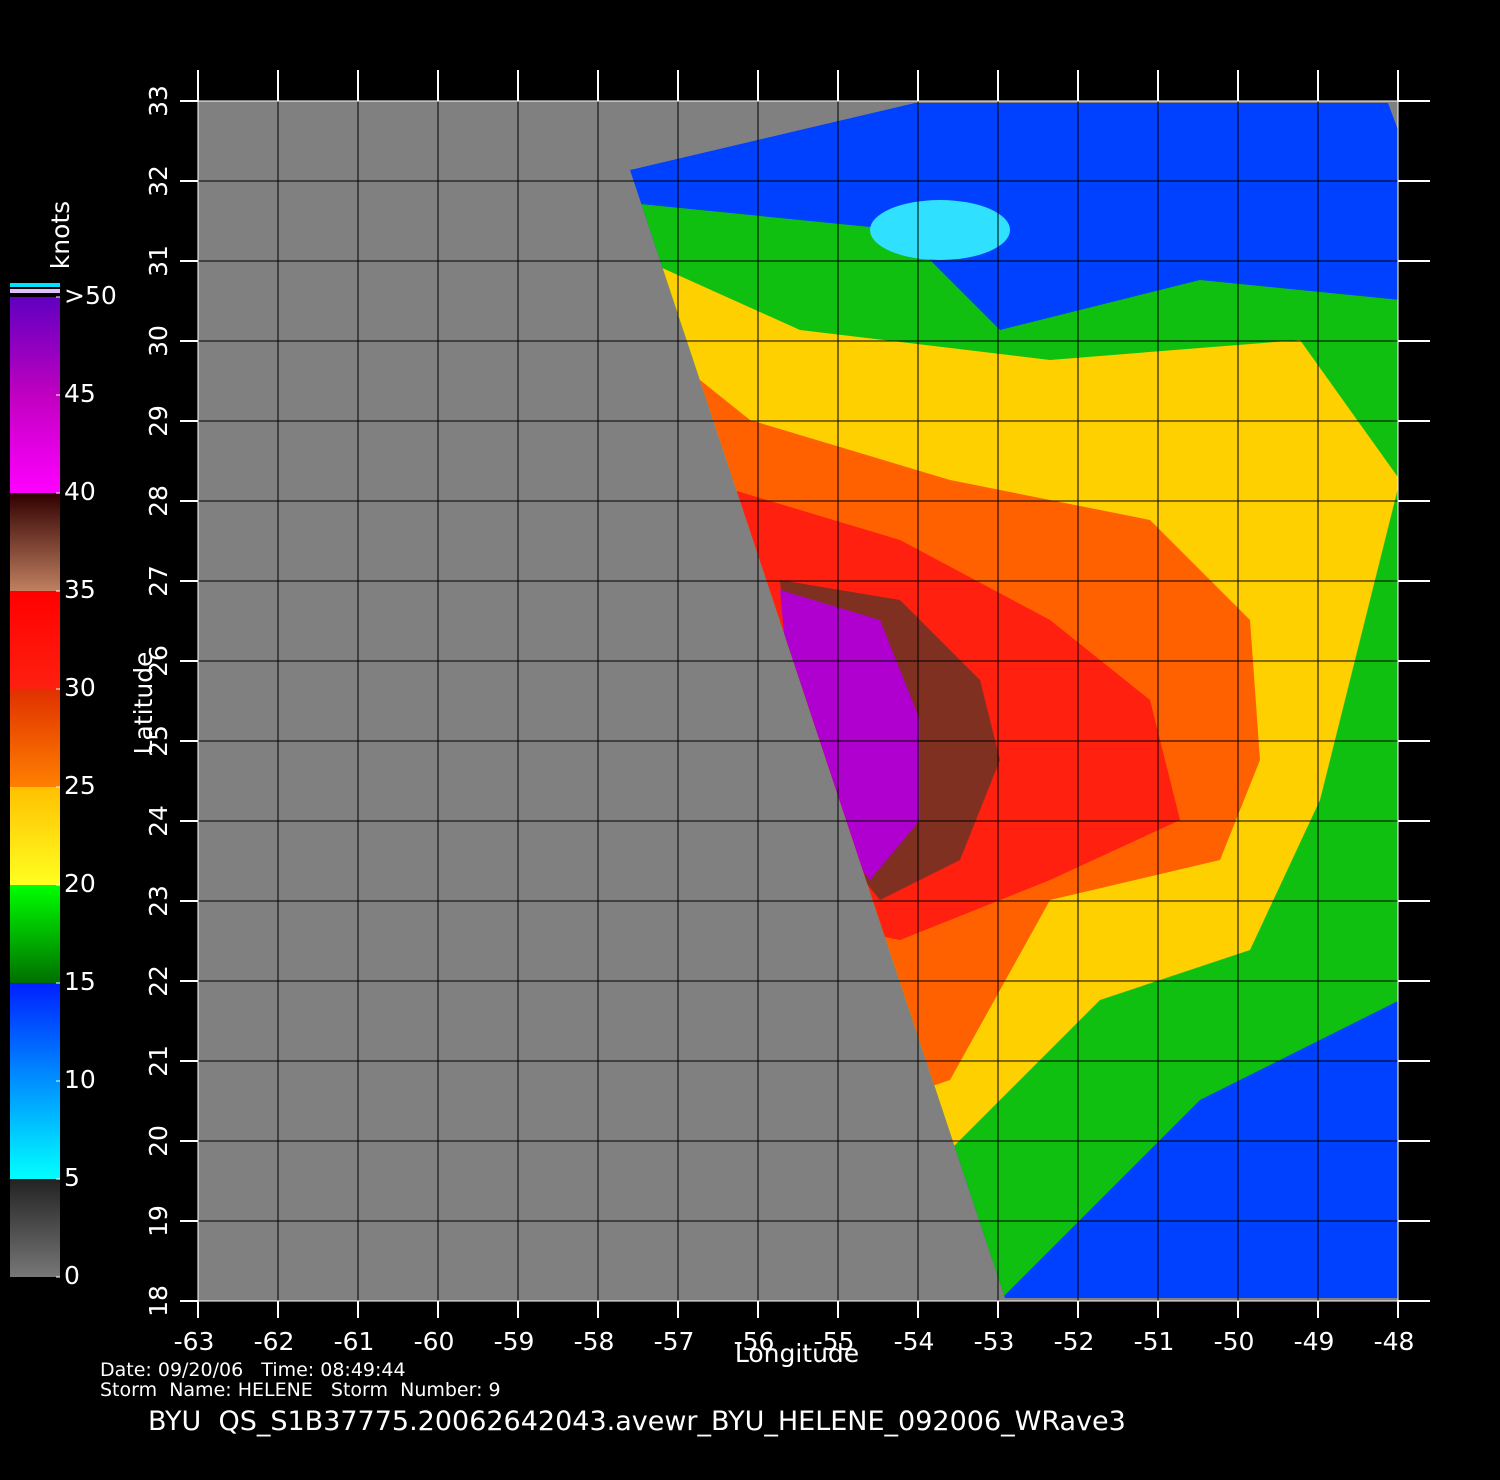 This screenshot has height=1480, width=1500. Describe the element at coordinates (60, 235) in the screenshot. I see `colorbar-title: knots` at that location.